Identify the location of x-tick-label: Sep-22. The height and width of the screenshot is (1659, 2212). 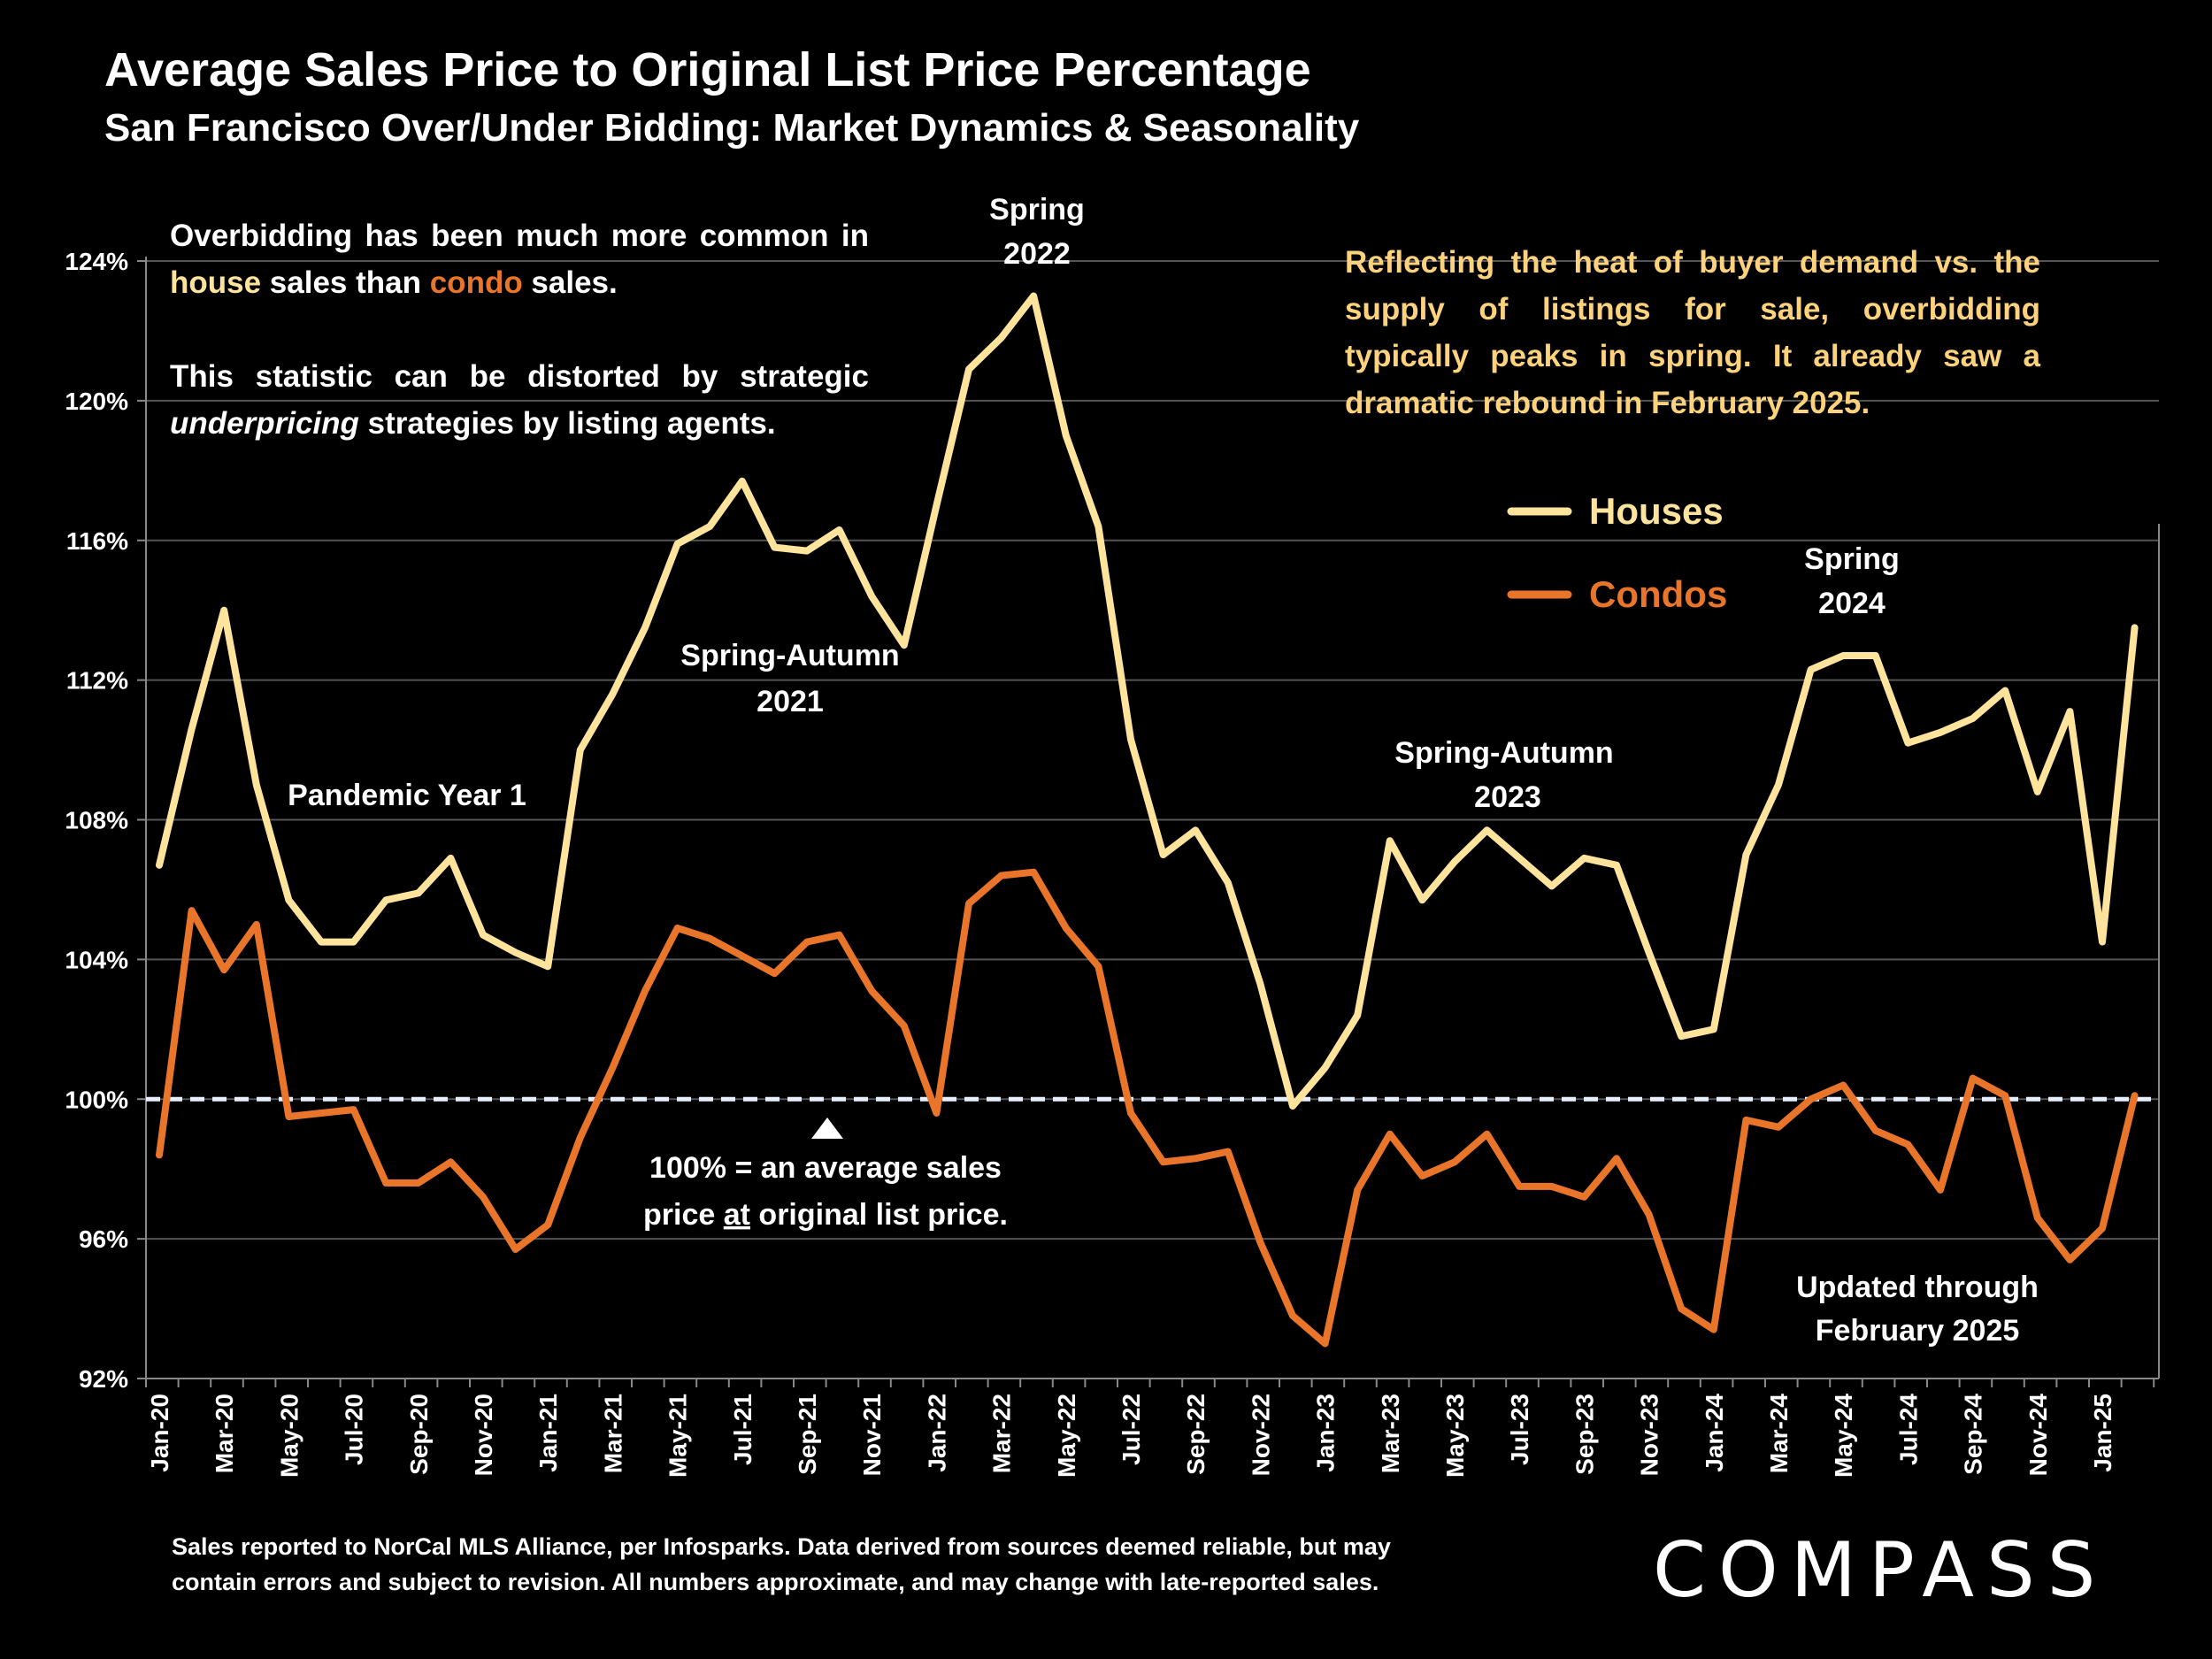
(1196, 1435).